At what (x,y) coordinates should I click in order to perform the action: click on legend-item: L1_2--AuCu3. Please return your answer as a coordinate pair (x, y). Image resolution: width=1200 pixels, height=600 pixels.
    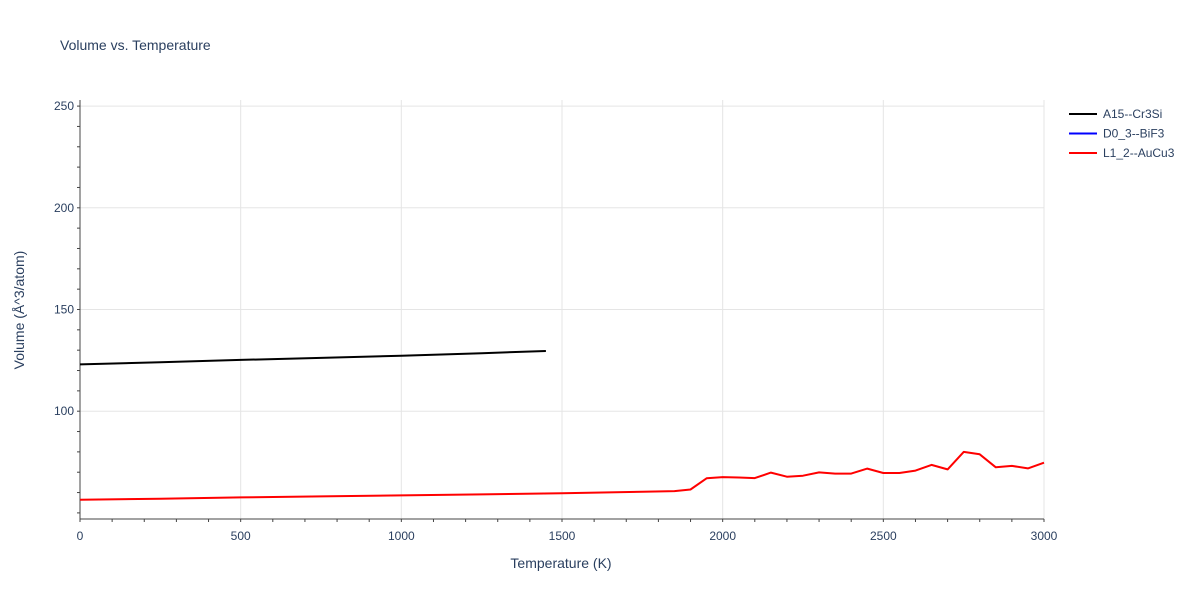
    Looking at the image, I should click on (1122, 153).